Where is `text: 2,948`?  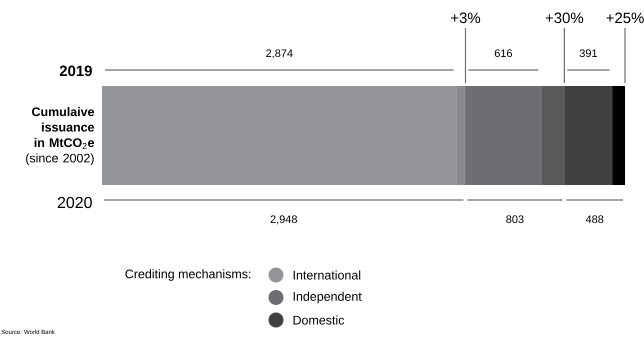
text: 2,948 is located at coordinates (283, 219).